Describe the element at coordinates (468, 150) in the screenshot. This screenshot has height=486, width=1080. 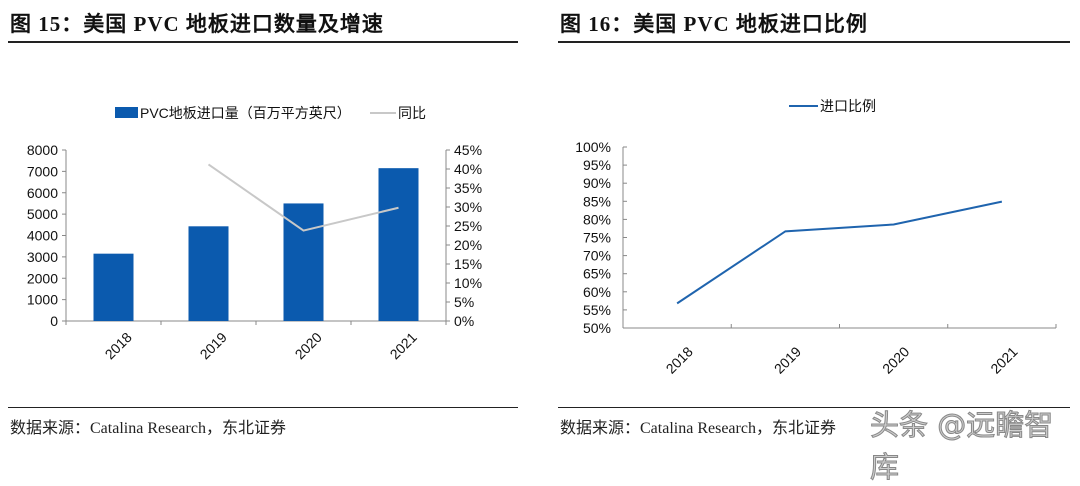
I see `y2-tick-label: 45%` at that location.